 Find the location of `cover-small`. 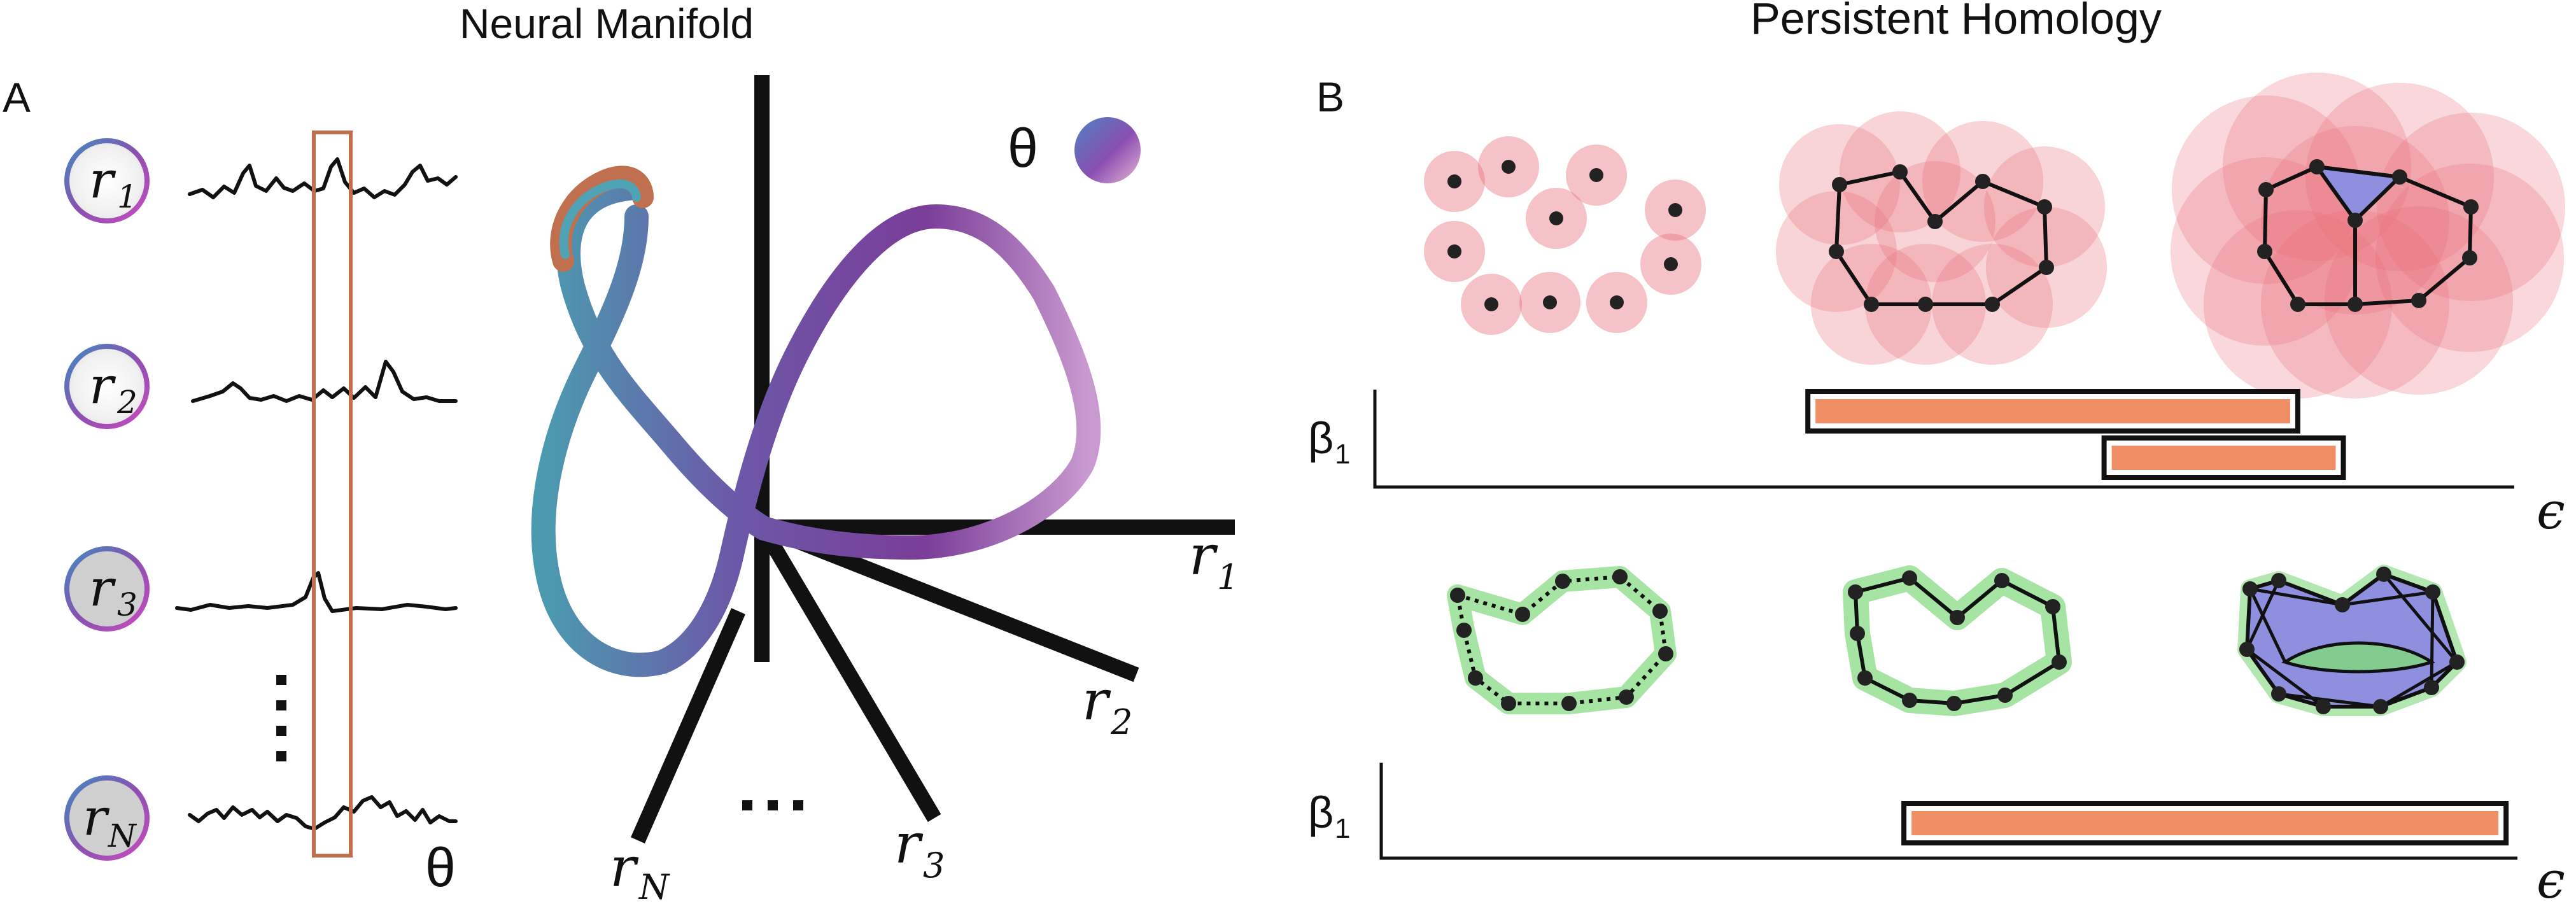

cover-small is located at coordinates (1565, 236).